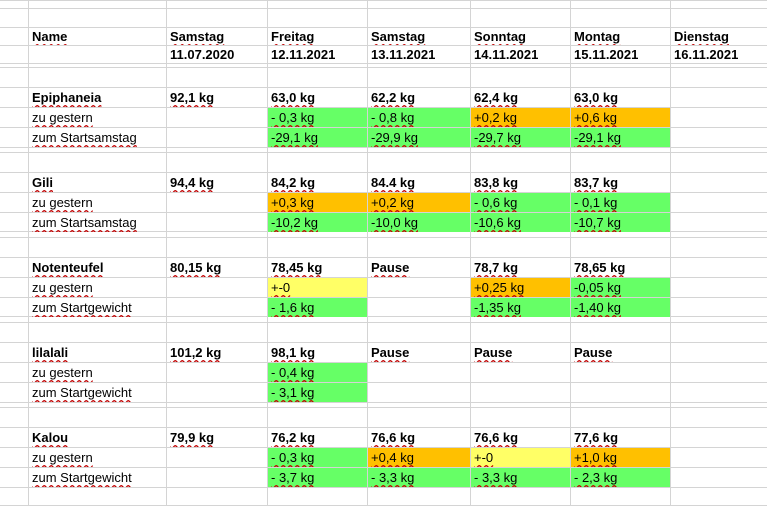 The image size is (767, 506). What do you see at coordinates (50, 36) in the screenshot?
I see `header-name-cell: Name` at bounding box center [50, 36].